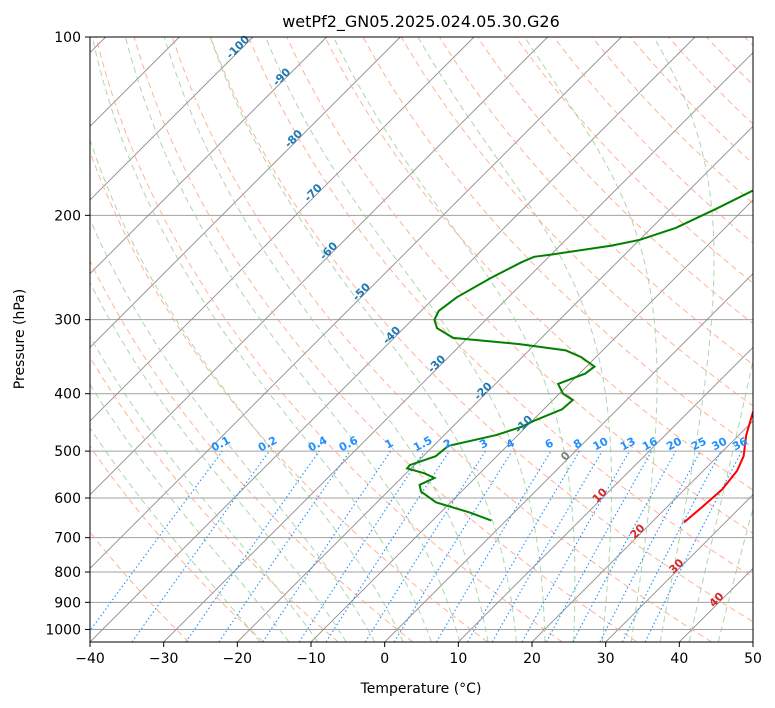 This screenshot has height=708, width=775. I want to click on mixing-ratio-label: 6, so click(549, 443).